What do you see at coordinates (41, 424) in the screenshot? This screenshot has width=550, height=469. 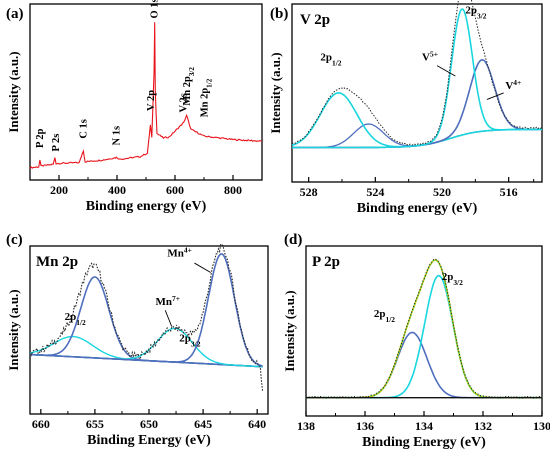 I see `x-tick-label: 660` at bounding box center [41, 424].